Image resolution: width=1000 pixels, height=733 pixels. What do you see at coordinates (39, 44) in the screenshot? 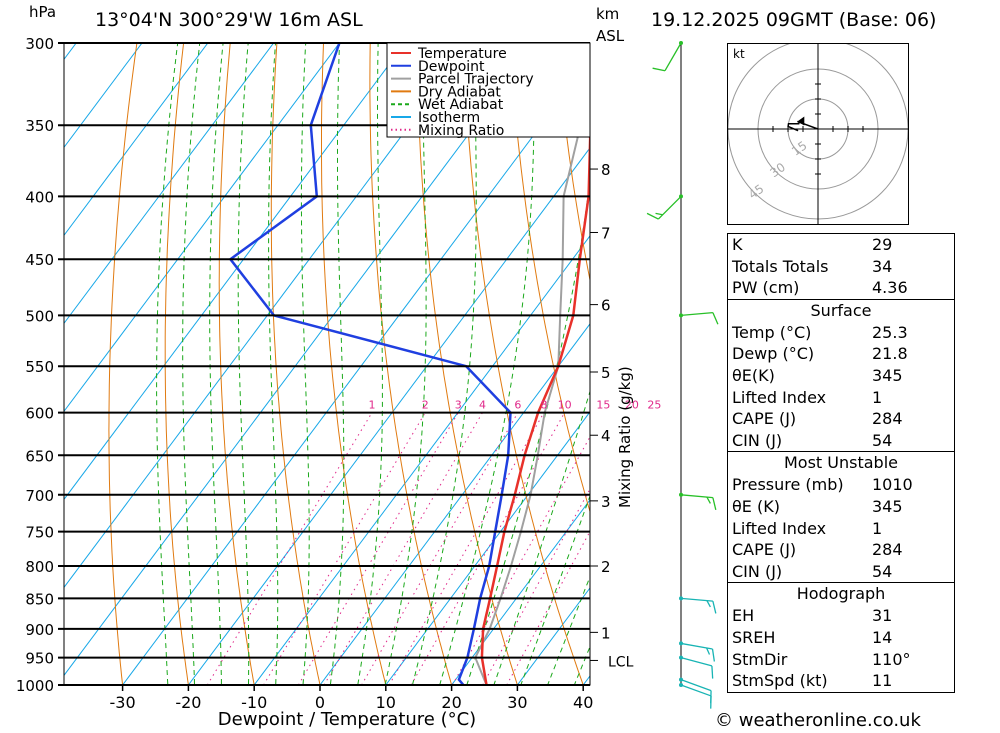
I see `pressure-tick-label: 300` at bounding box center [39, 44].